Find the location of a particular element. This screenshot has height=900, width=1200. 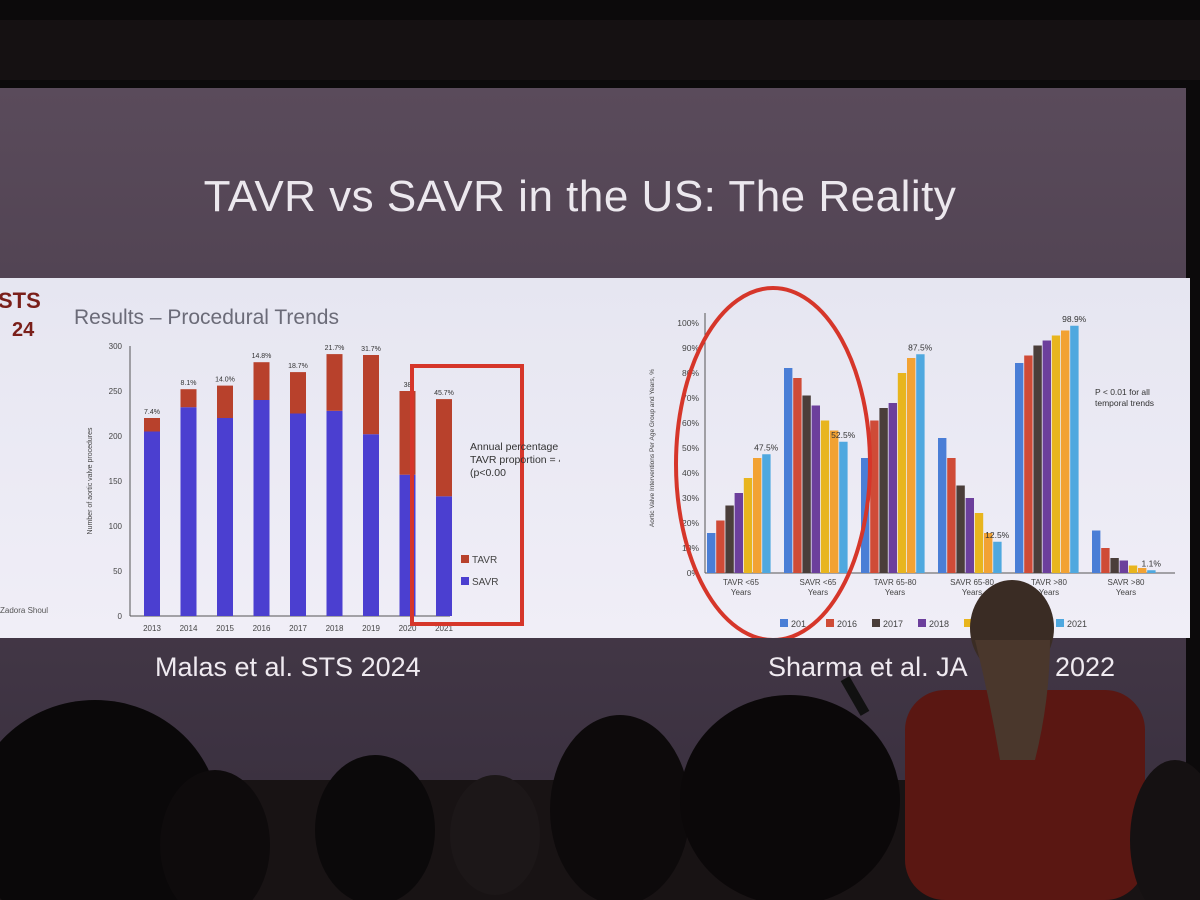

bar-data-label: 47.5% is located at coordinates (766, 447).